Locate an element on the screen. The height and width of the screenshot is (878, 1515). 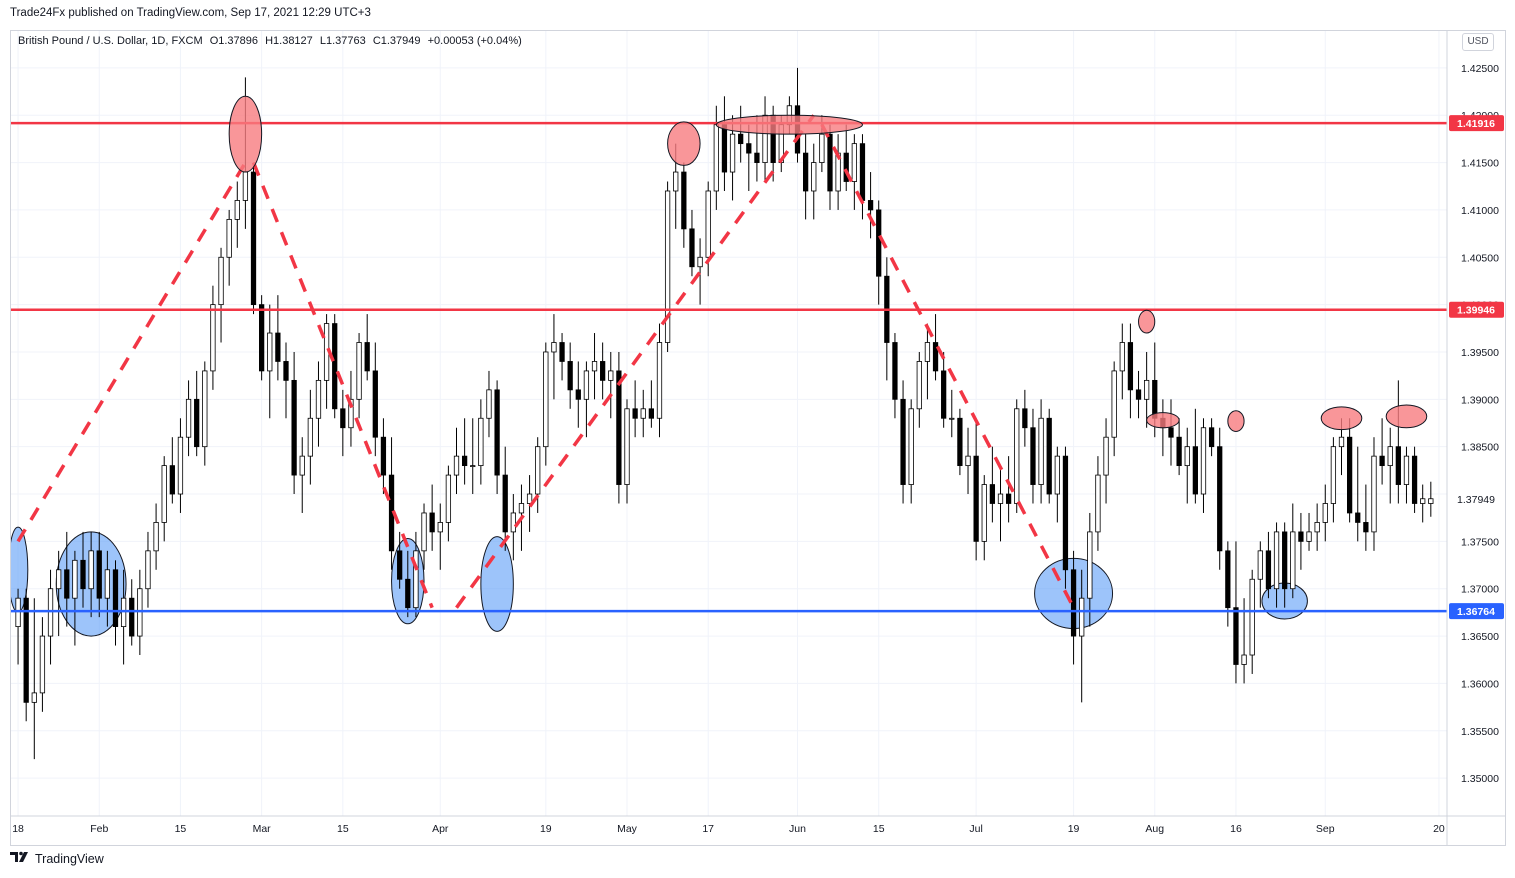
x-tick-label: 17 is located at coordinates (708, 829).